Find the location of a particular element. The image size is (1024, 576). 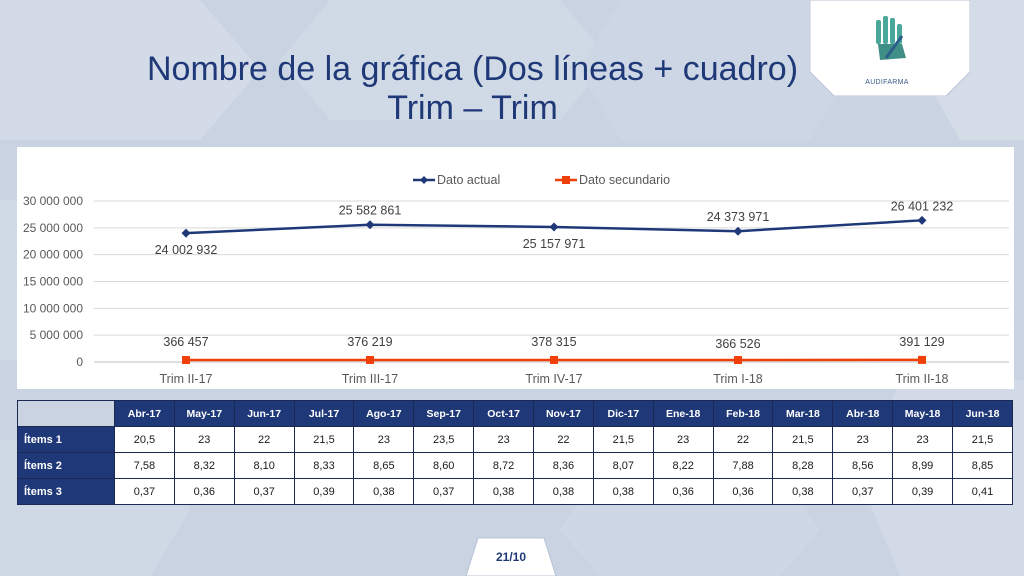

table-row-header: Ítems 3 is located at coordinates (66, 491).